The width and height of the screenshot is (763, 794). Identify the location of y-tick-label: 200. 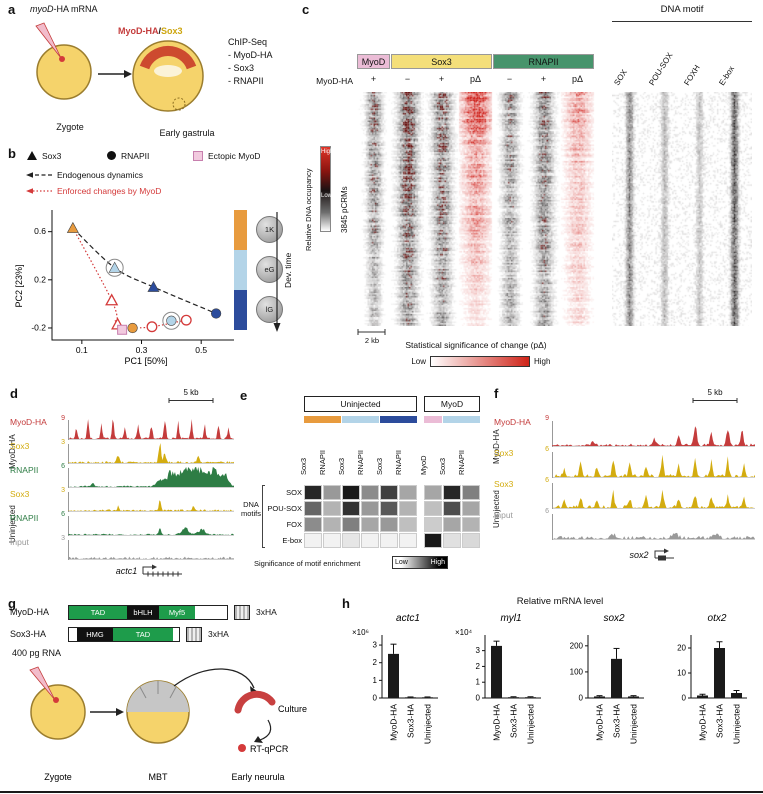
(577, 645).